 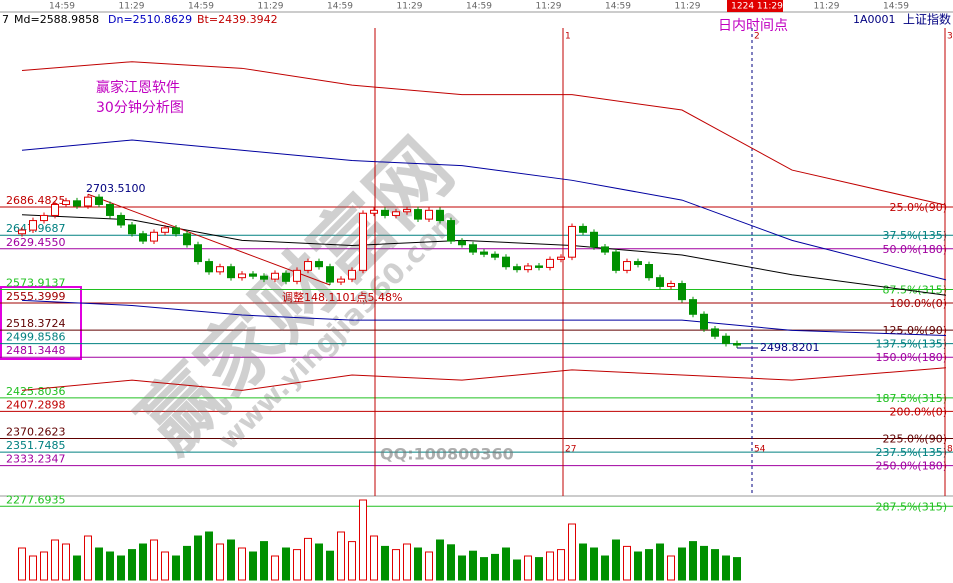 I want to click on level-label: 2277.6935, so click(x=36, y=499).